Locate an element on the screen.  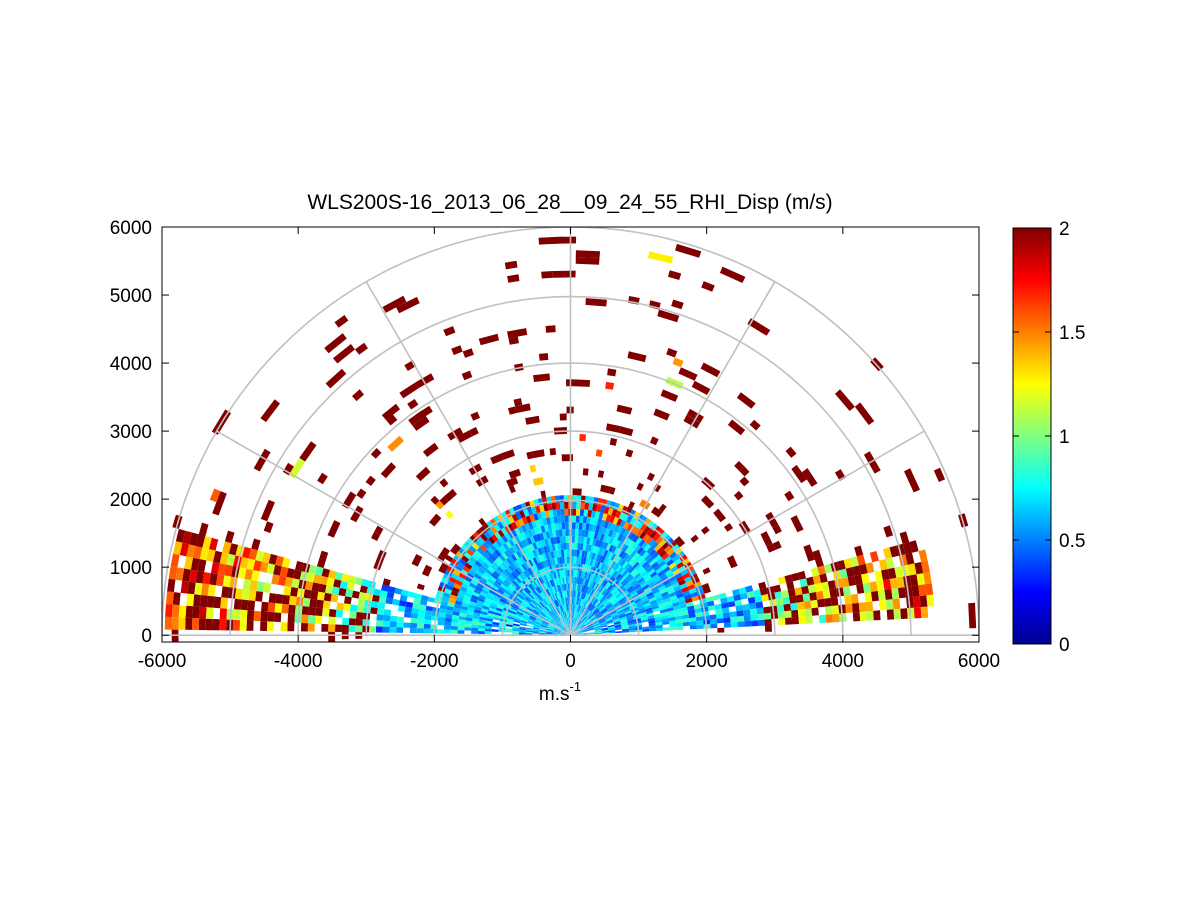
radar-cell-1923 is located at coordinates (509, 590).